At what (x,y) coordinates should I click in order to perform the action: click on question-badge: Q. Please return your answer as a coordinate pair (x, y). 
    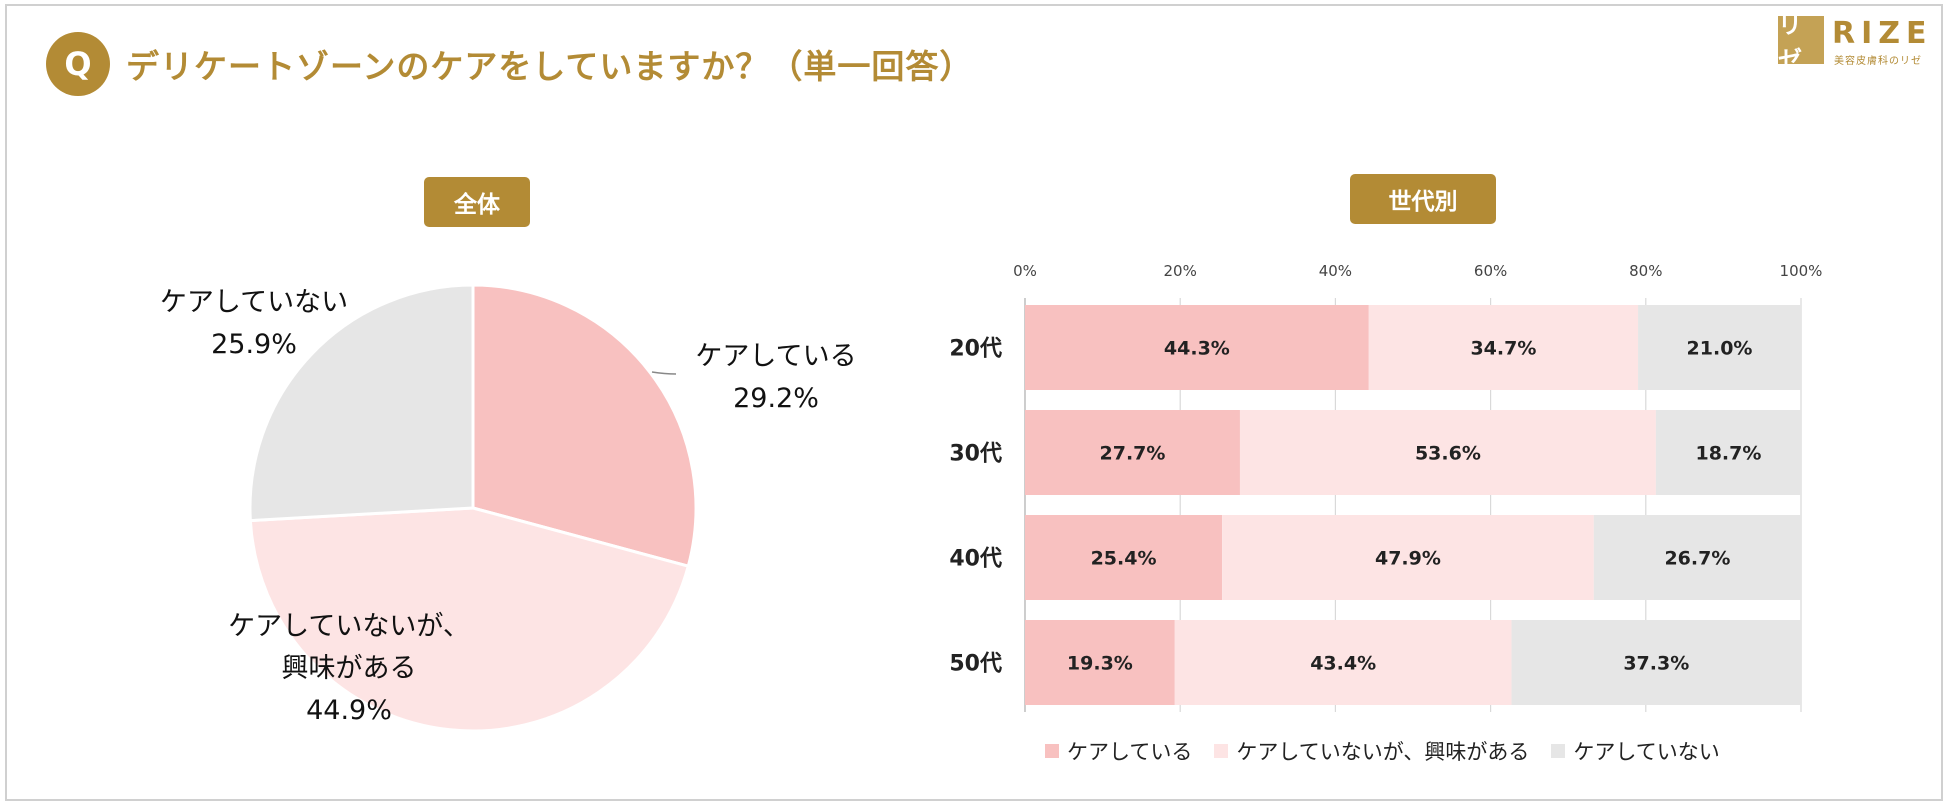
    Looking at the image, I should click on (78, 64).